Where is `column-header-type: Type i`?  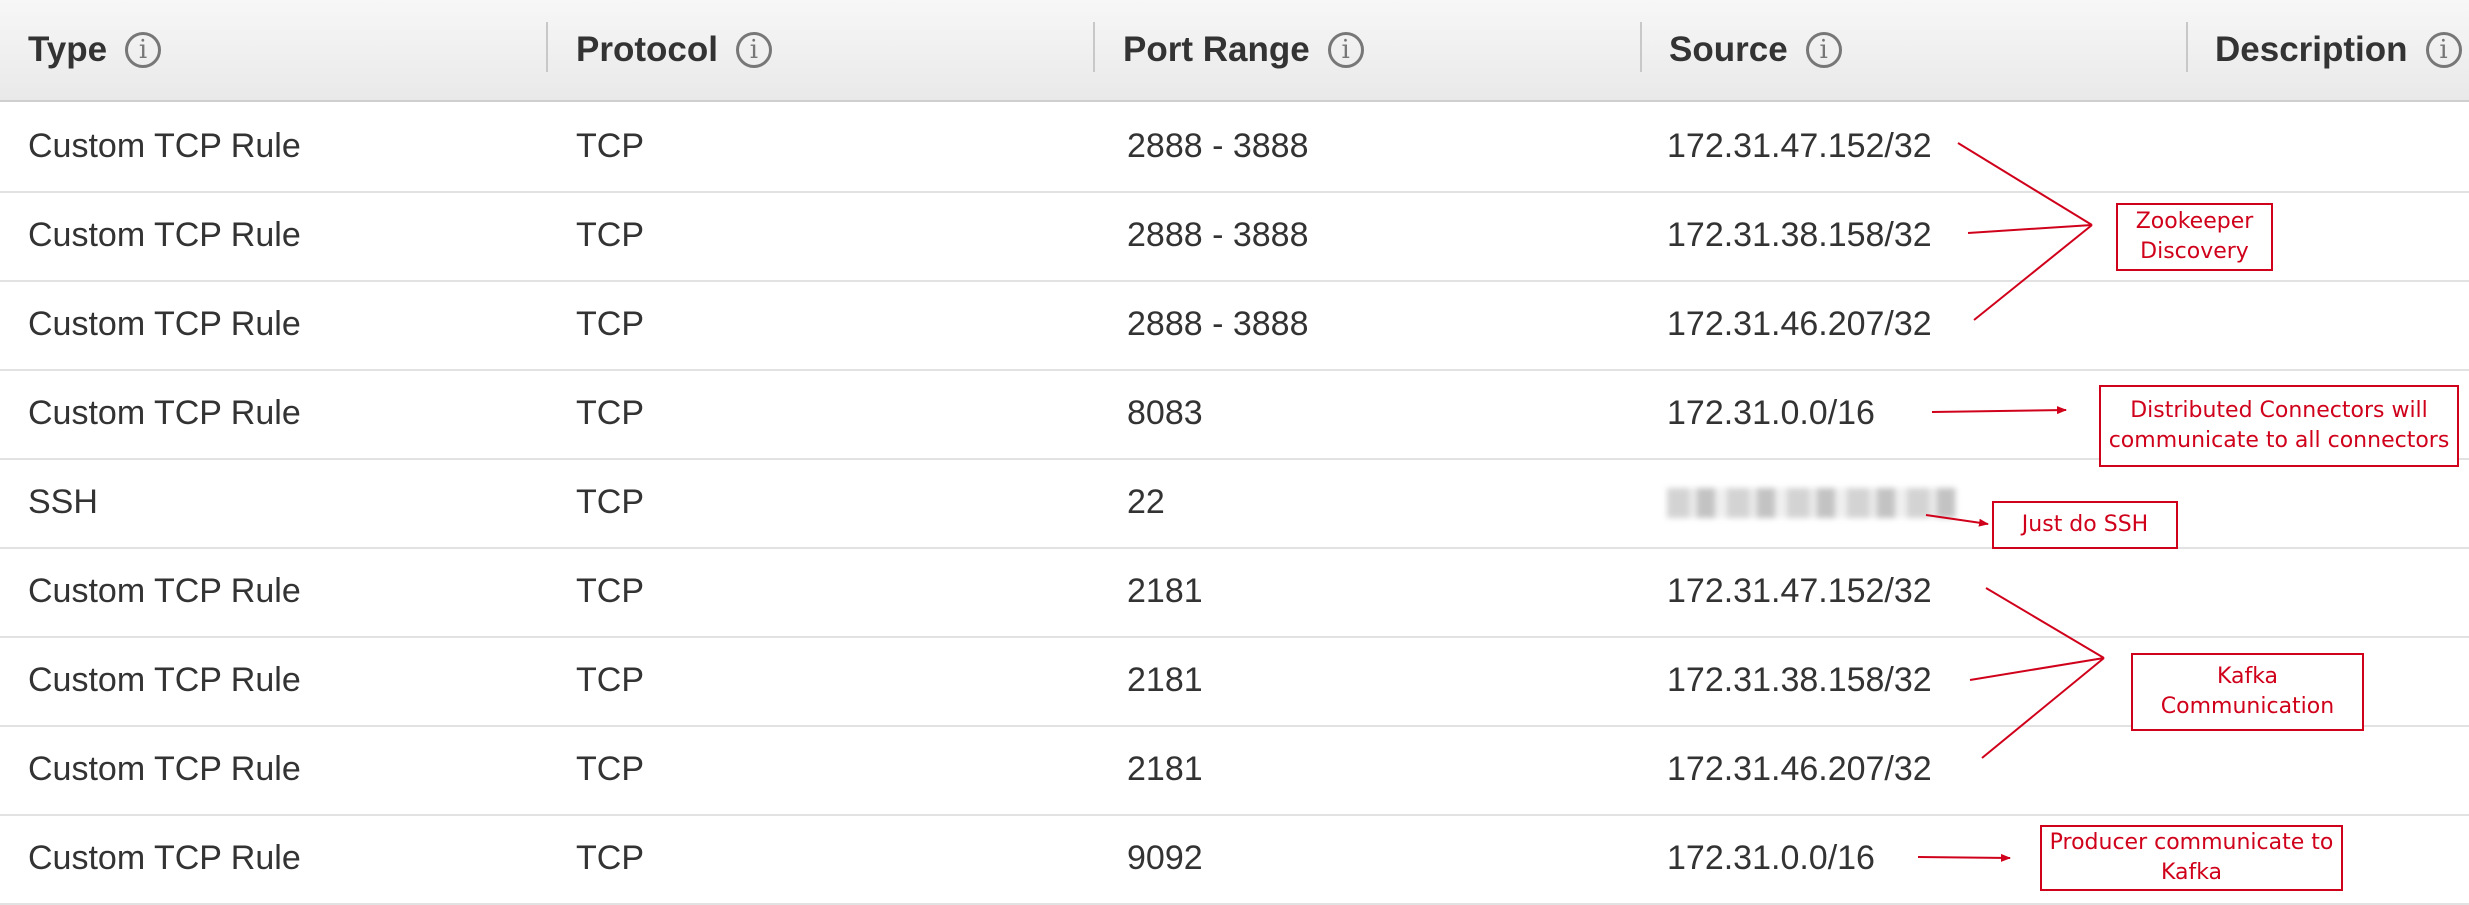 column-header-type: Type i is located at coordinates (95, 50).